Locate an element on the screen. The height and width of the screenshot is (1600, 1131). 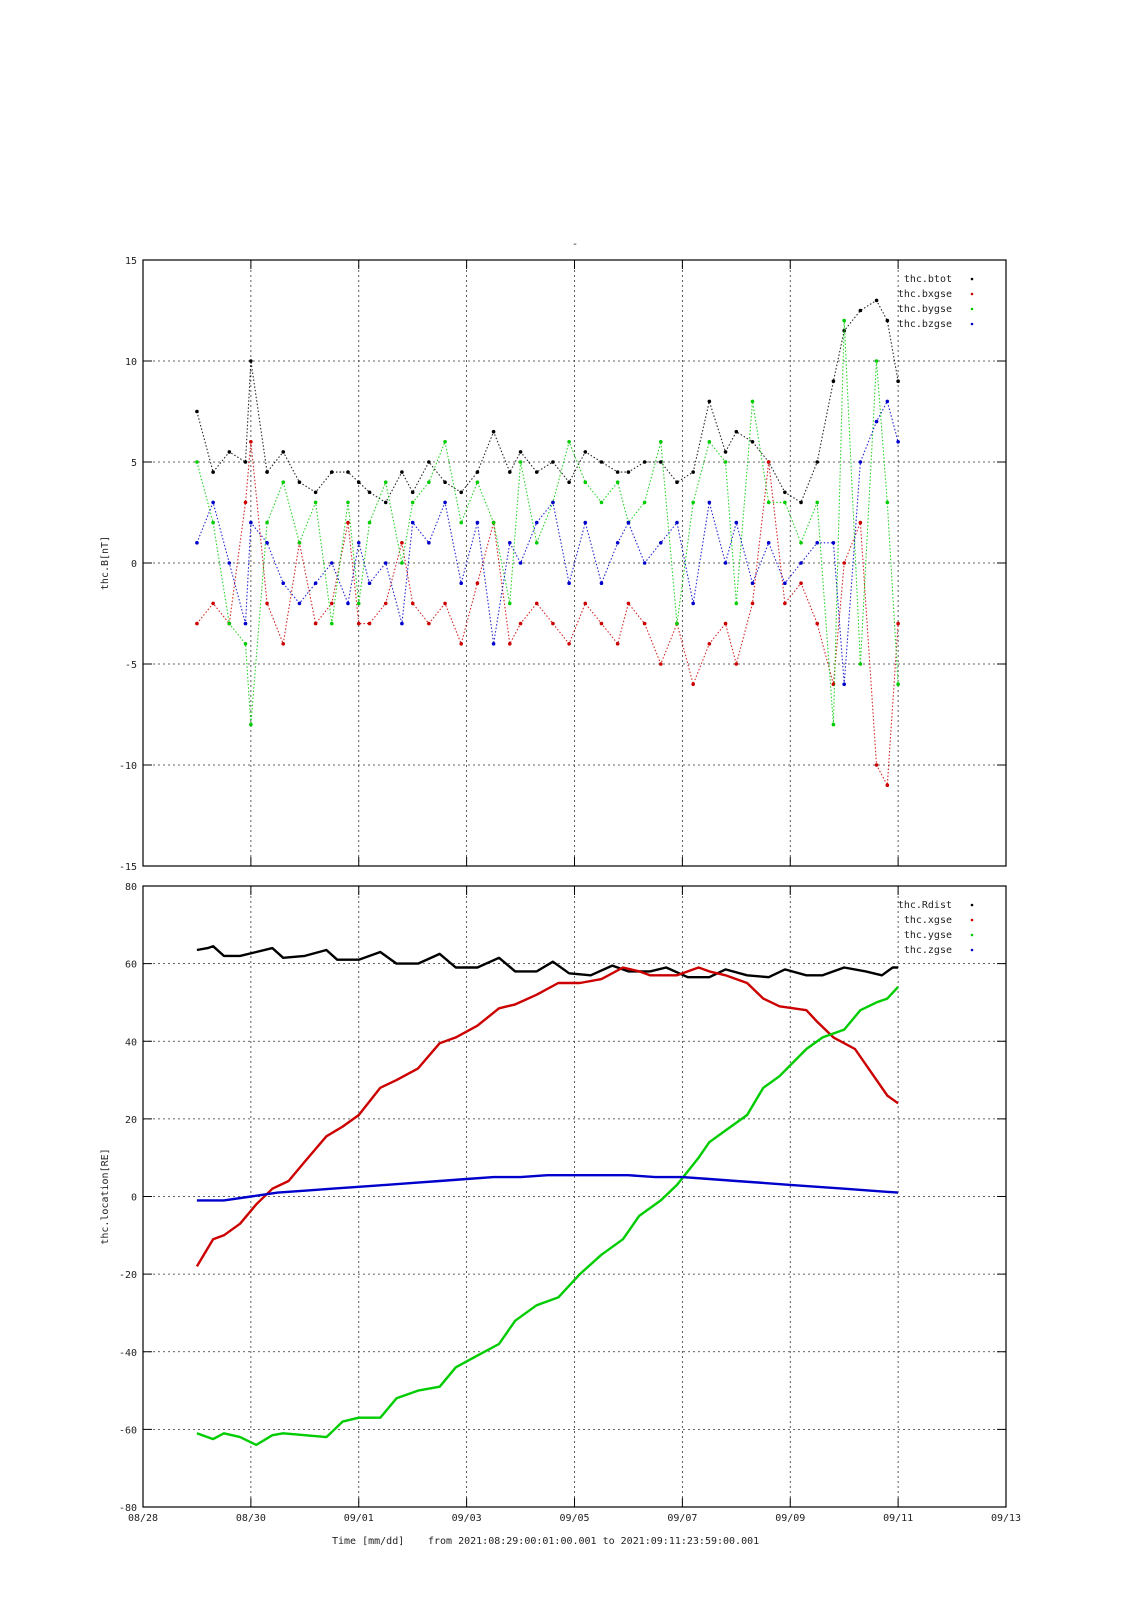
legend: thc.Rdist thc.xgse thc.ygse thc.zgse is located at coordinates (936, 928).